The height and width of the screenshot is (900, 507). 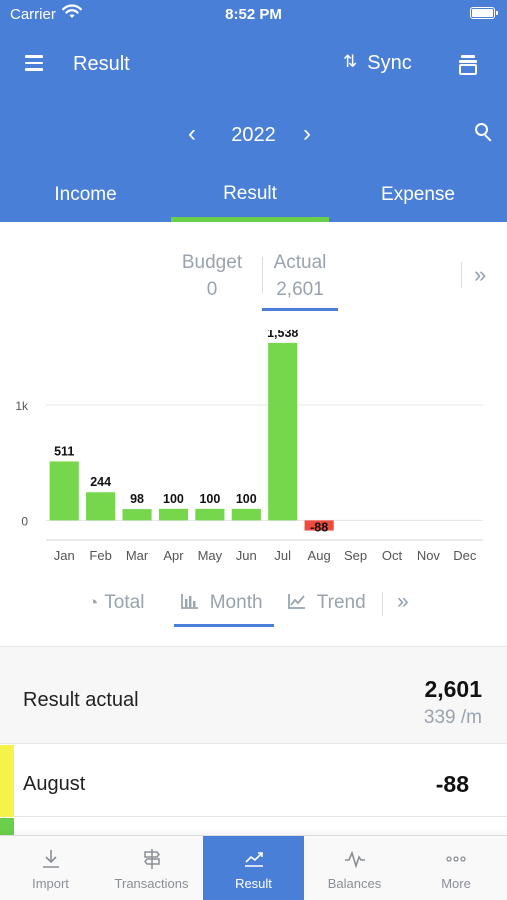 I want to click on nav-label: Import, so click(x=50, y=883).